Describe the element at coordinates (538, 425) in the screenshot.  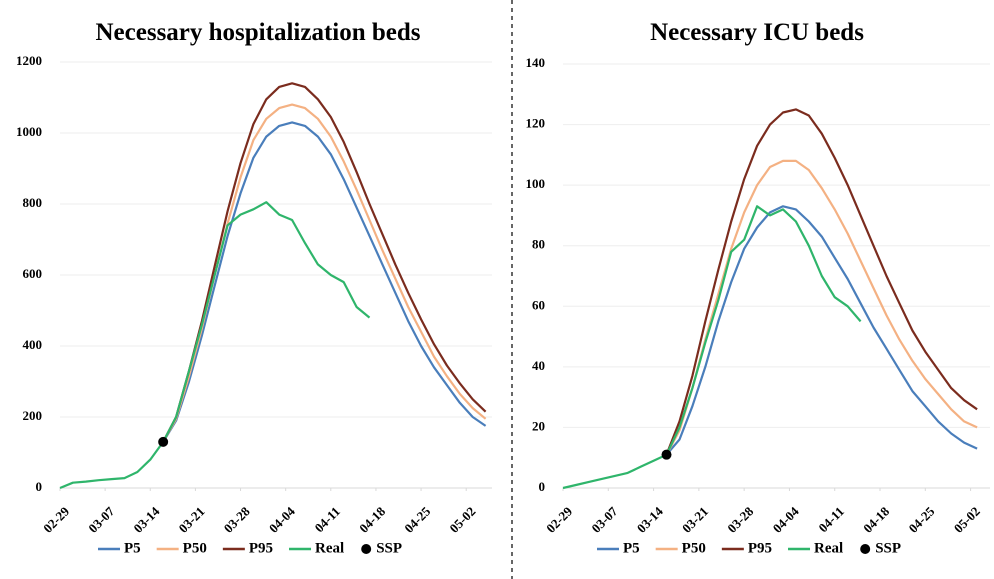
I see `y-tick-label: 20` at that location.